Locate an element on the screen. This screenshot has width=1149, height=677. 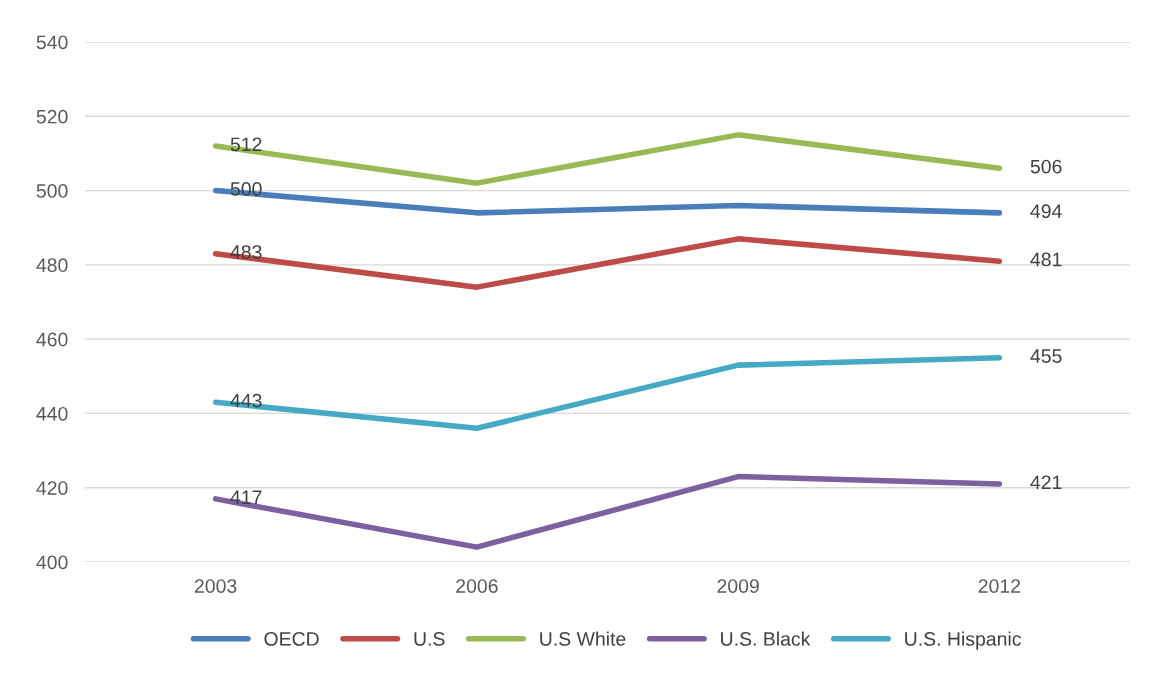
y-tick-label: 420 is located at coordinates (52, 488).